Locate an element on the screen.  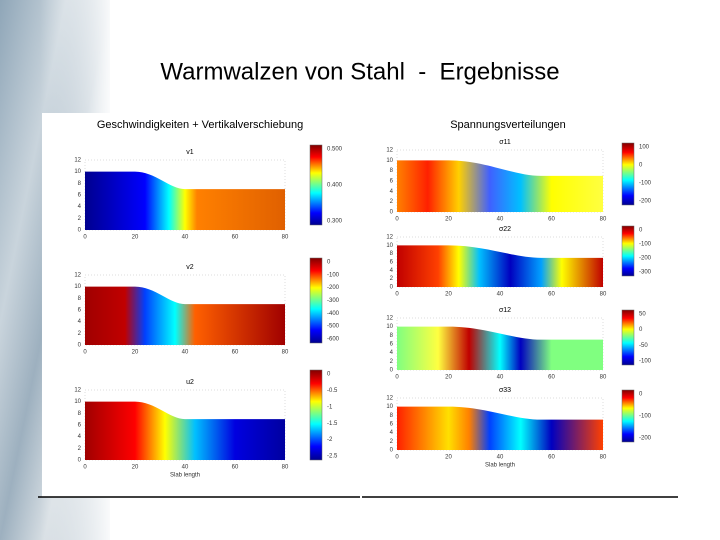
colorbar-tick-label: -50 is located at coordinates (643, 346).